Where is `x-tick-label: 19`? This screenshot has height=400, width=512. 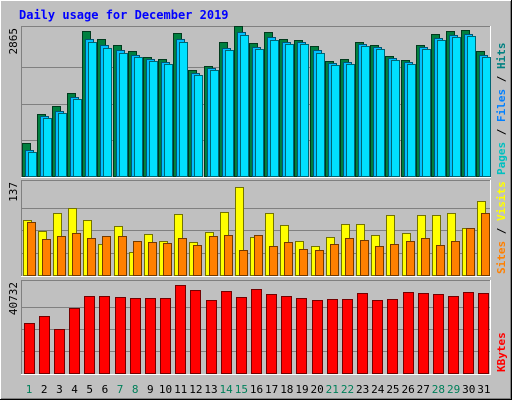 x-tick-label: 19 is located at coordinates (301, 389).